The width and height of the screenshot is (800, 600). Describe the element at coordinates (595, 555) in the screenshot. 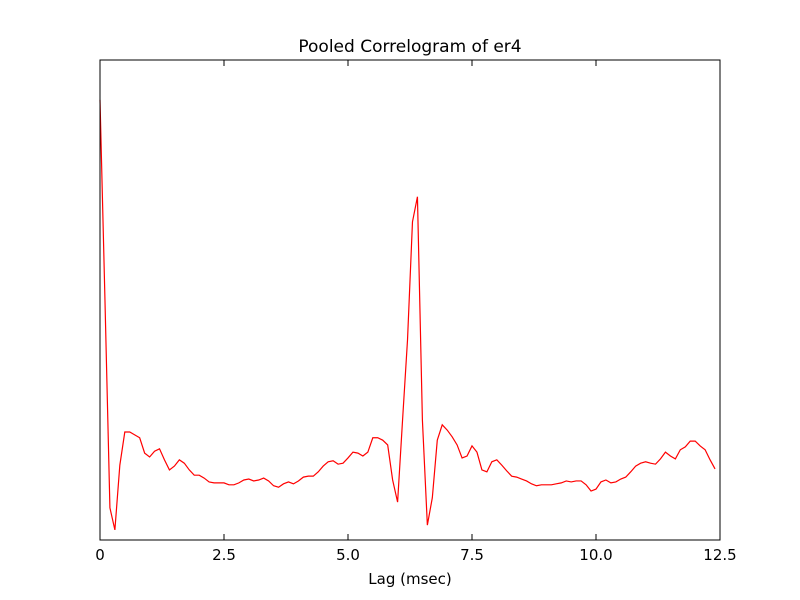

I see `x-tick-label: 10.0` at that location.